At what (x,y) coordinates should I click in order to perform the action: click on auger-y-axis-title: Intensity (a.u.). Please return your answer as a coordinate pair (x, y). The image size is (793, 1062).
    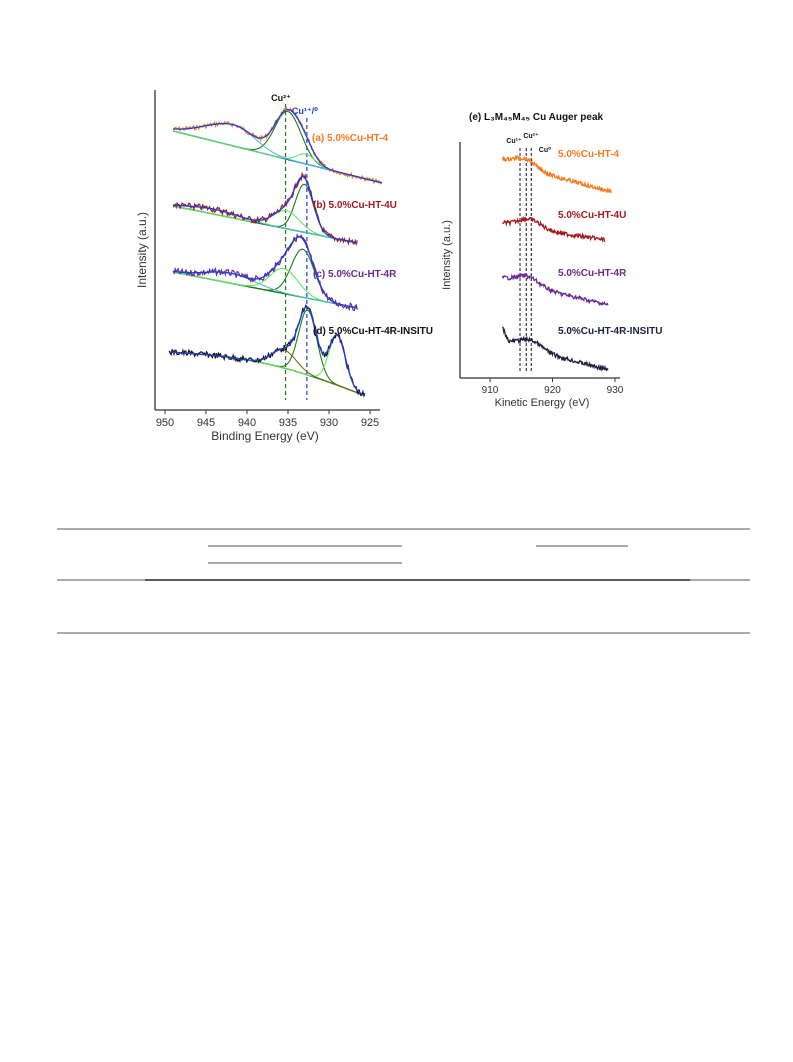
    Looking at the image, I should click on (447, 255).